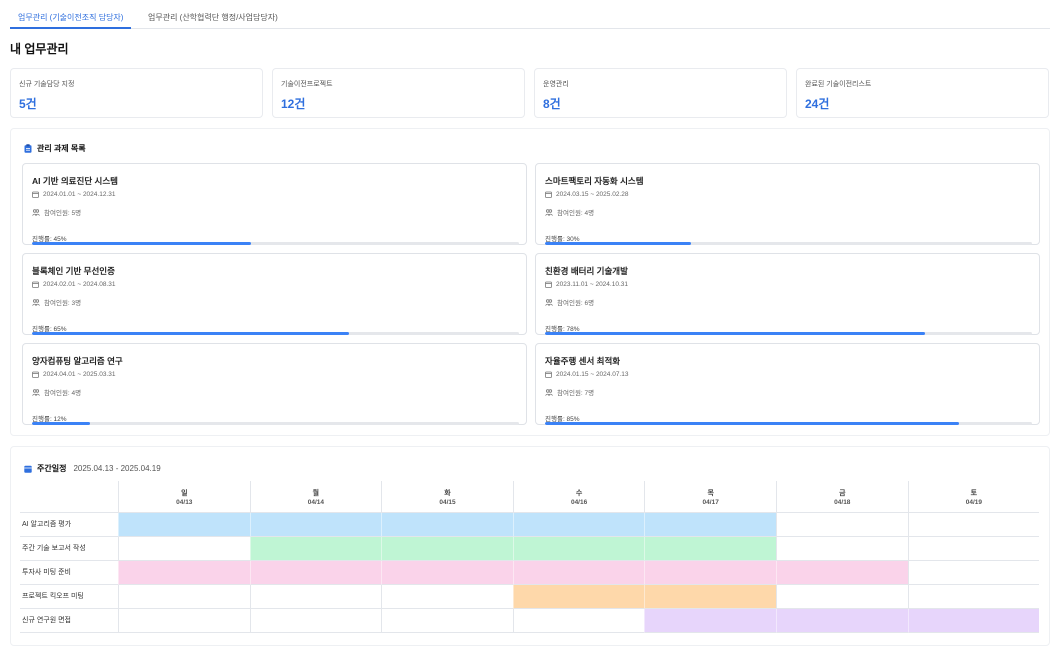 Image resolution: width=1060 pixels, height=657 pixels. What do you see at coordinates (660, 93) in the screenshot?
I see `stat-card-operations: 운영관리 8건` at bounding box center [660, 93].